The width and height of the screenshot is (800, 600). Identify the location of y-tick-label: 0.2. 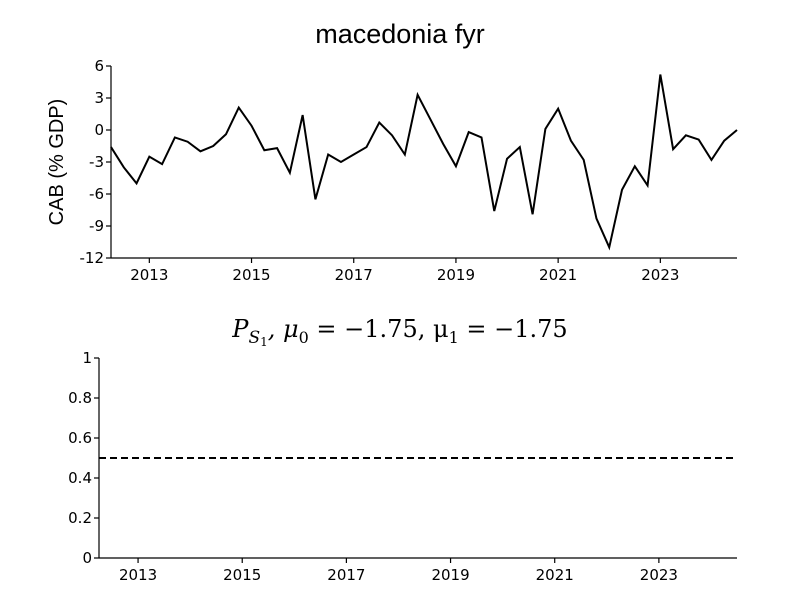
(80, 518).